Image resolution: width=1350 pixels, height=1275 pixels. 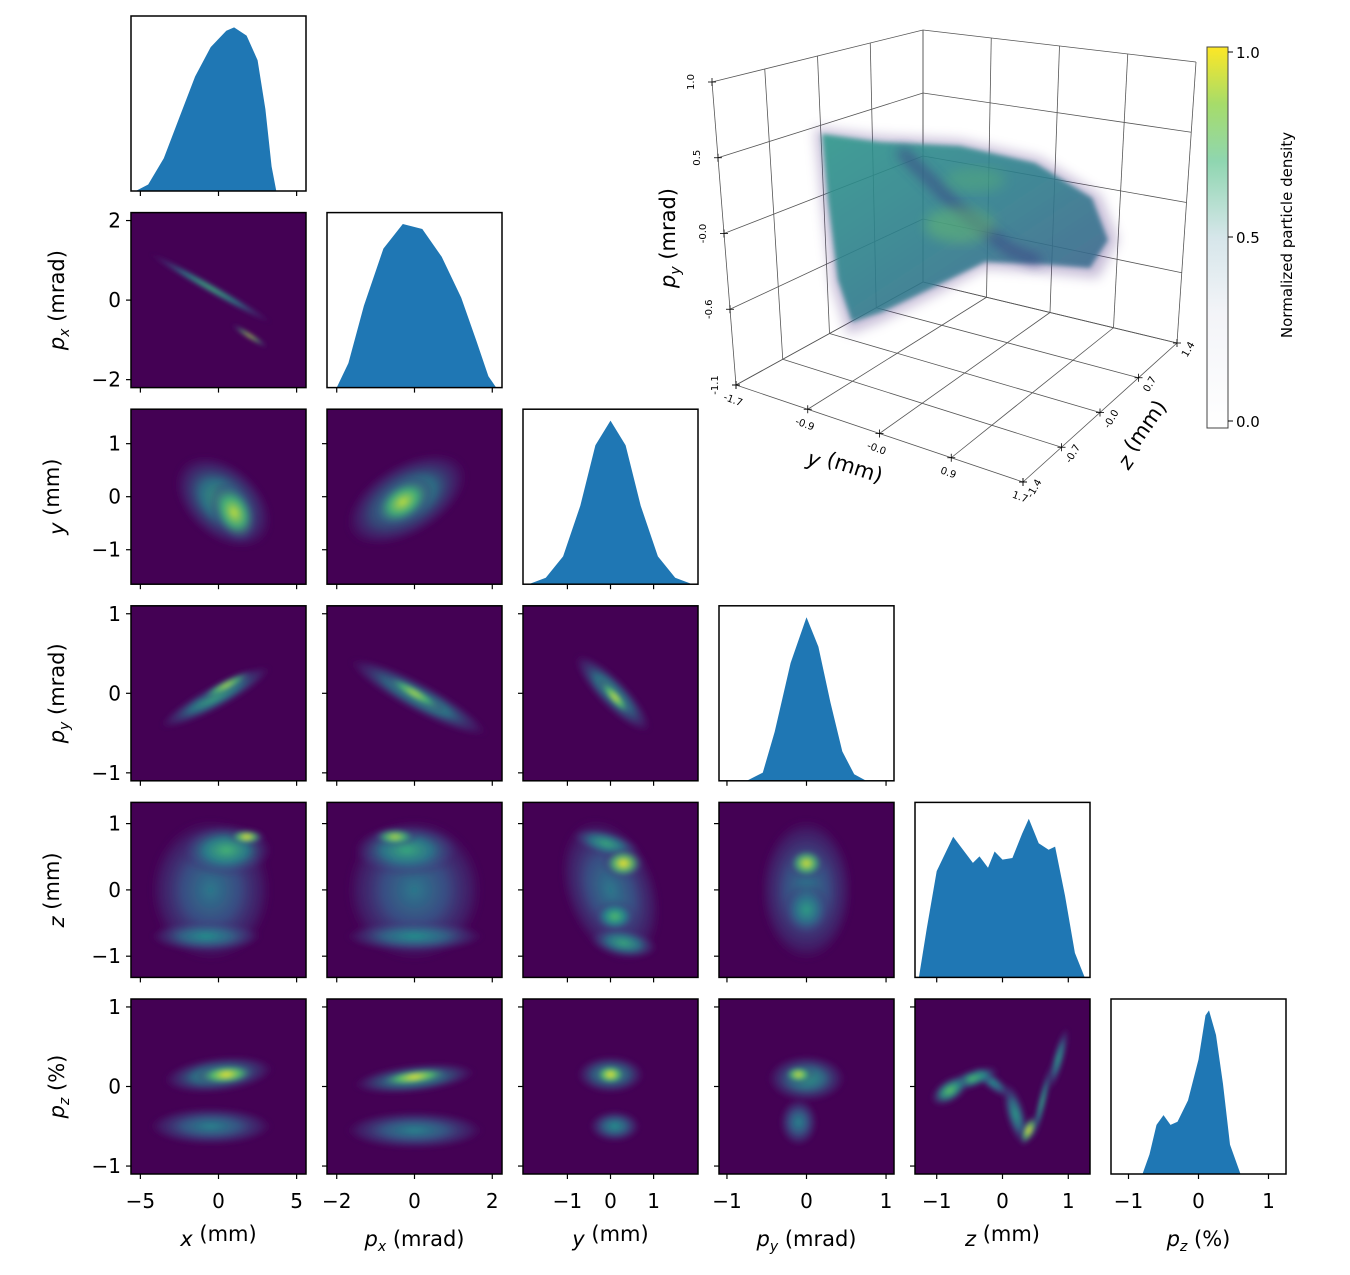 What do you see at coordinates (1191, 1092) in the screenshot?
I see `histogram-bars-pz` at bounding box center [1191, 1092].